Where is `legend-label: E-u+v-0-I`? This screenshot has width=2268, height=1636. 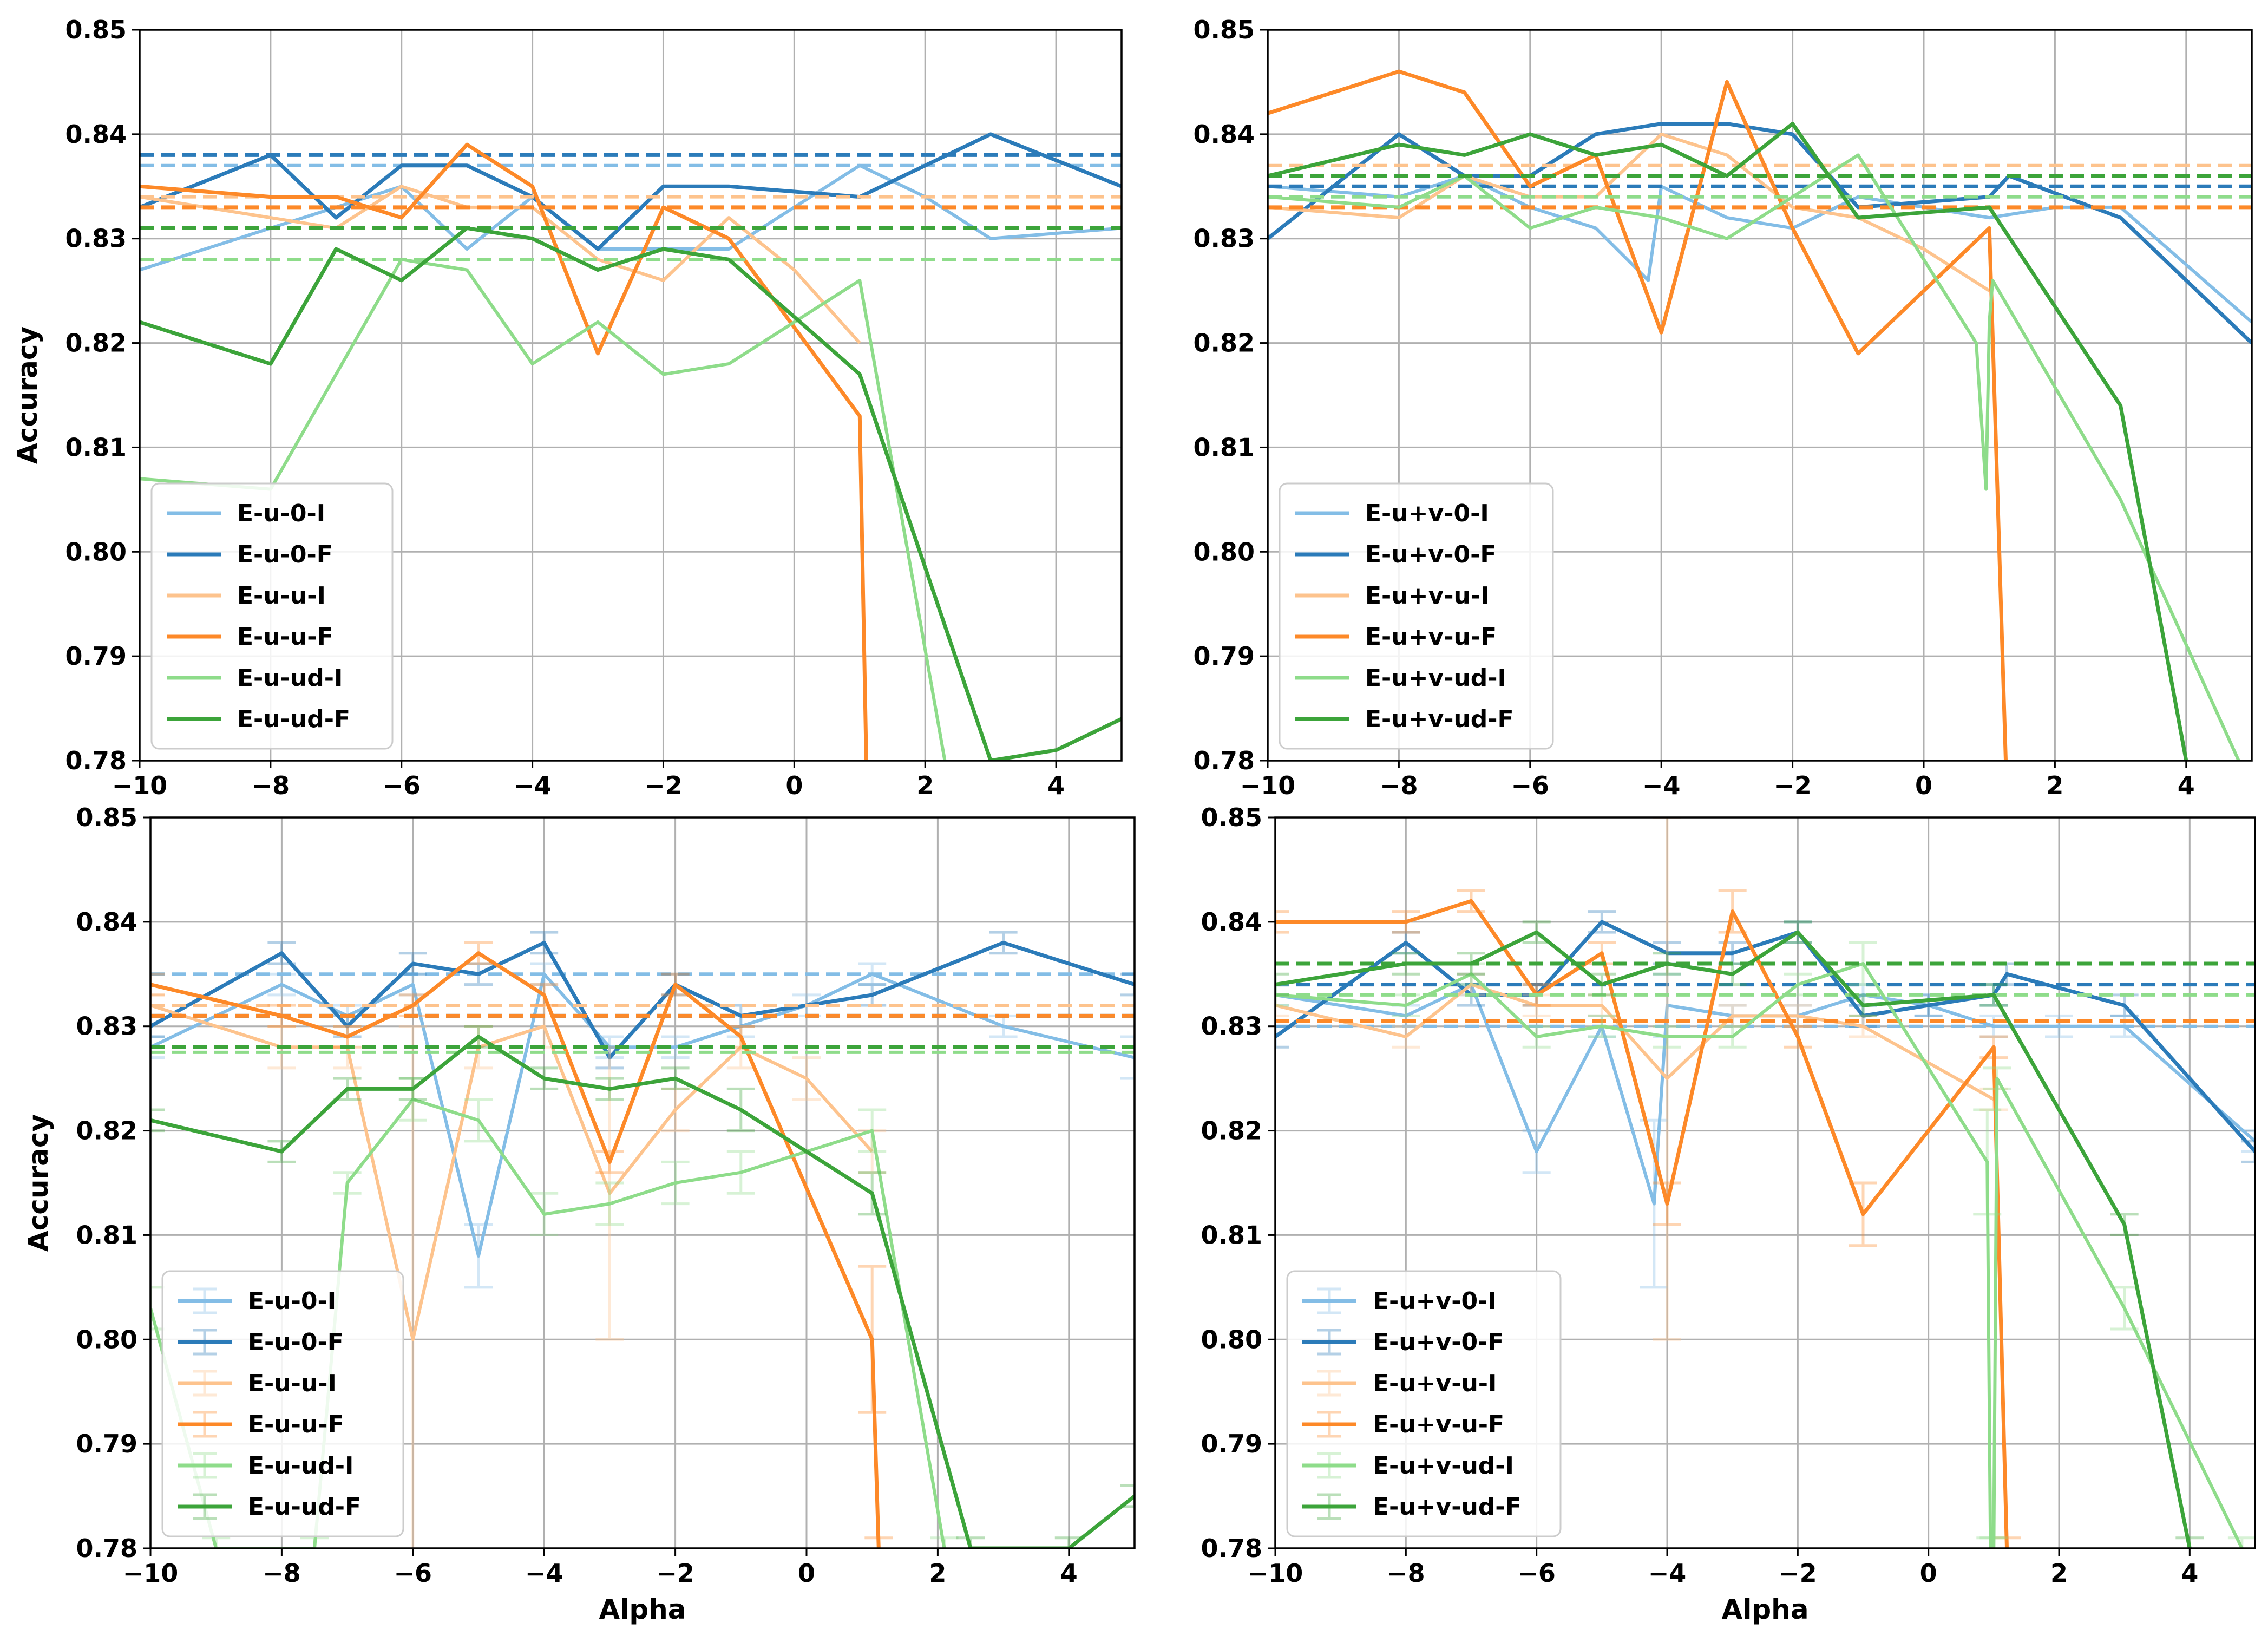
legend-label: E-u+v-0-I is located at coordinates (1435, 1301).